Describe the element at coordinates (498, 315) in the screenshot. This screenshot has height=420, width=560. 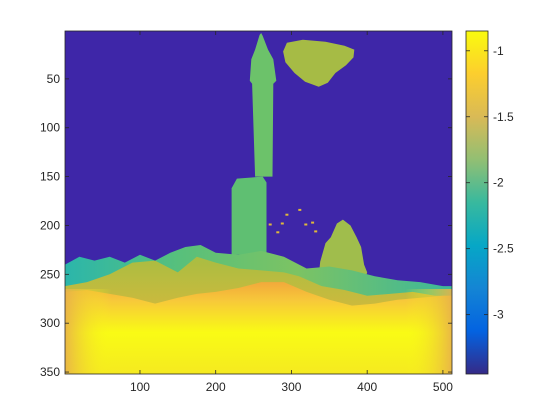
I see `colorbar-tick-label: -3` at that location.